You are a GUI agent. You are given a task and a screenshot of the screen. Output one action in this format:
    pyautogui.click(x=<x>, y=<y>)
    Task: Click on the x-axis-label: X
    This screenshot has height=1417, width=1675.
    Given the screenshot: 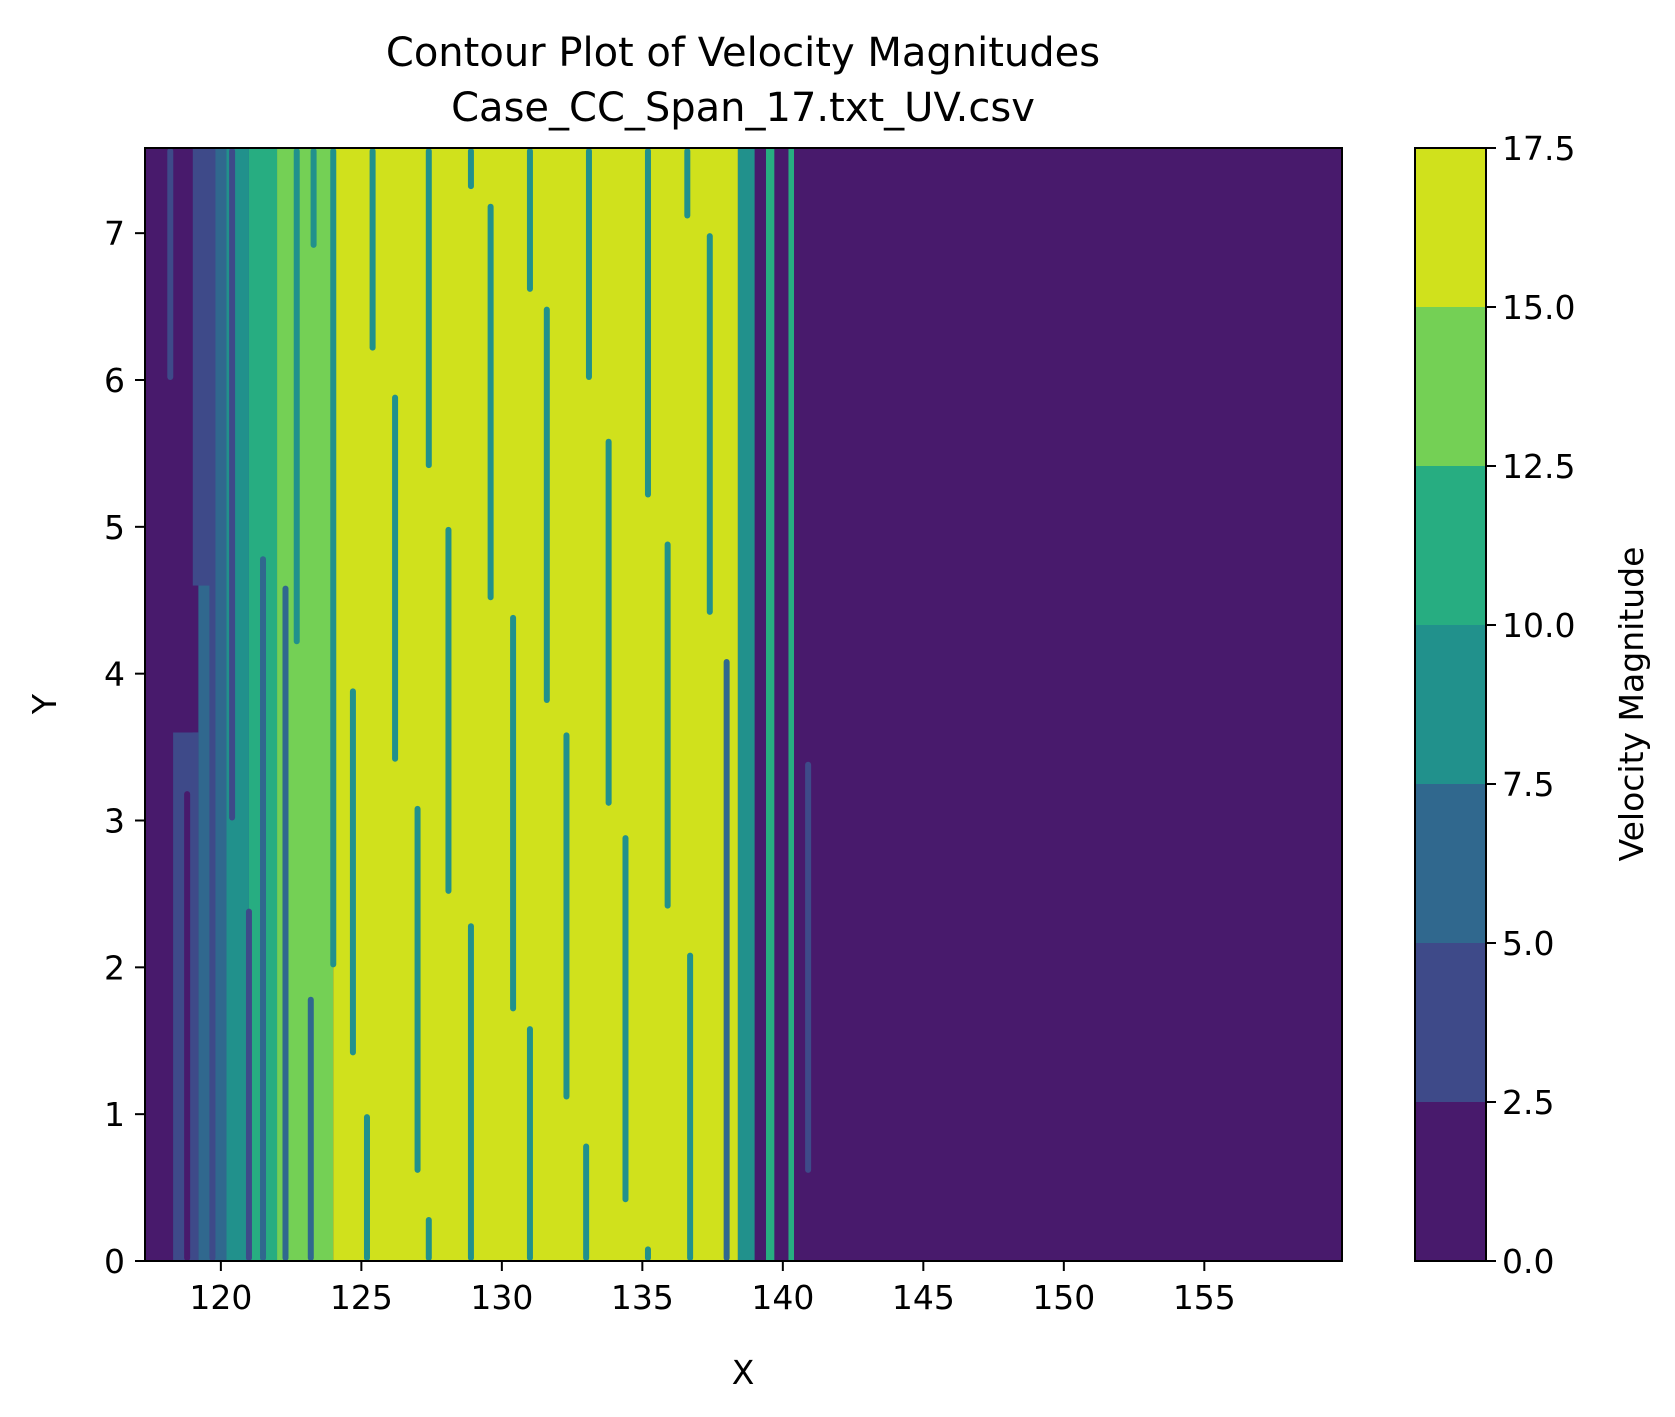 What is the action you would take?
    pyautogui.click(x=743, y=1372)
    